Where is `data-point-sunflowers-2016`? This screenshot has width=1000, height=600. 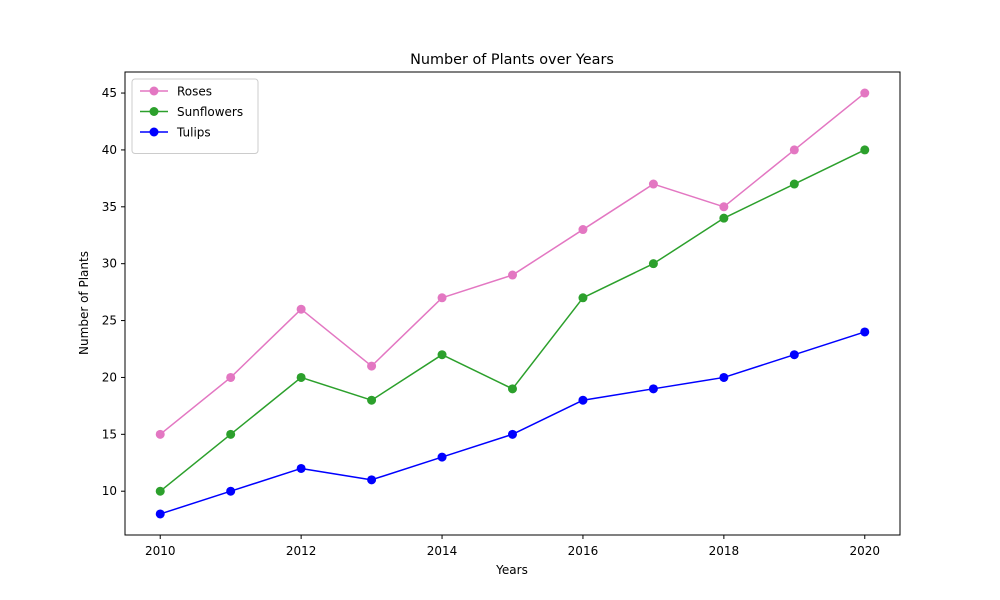 data-point-sunflowers-2016 is located at coordinates (583, 298).